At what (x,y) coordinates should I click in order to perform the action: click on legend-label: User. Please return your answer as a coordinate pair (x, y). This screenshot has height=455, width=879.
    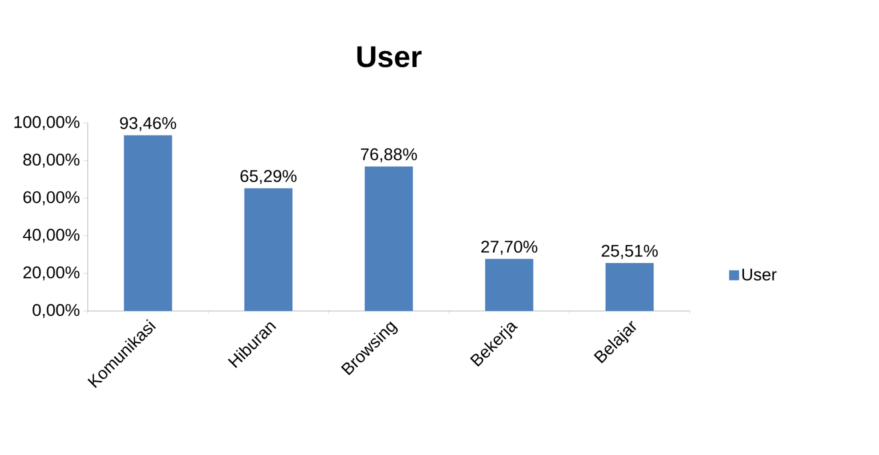
    Looking at the image, I should click on (759, 274).